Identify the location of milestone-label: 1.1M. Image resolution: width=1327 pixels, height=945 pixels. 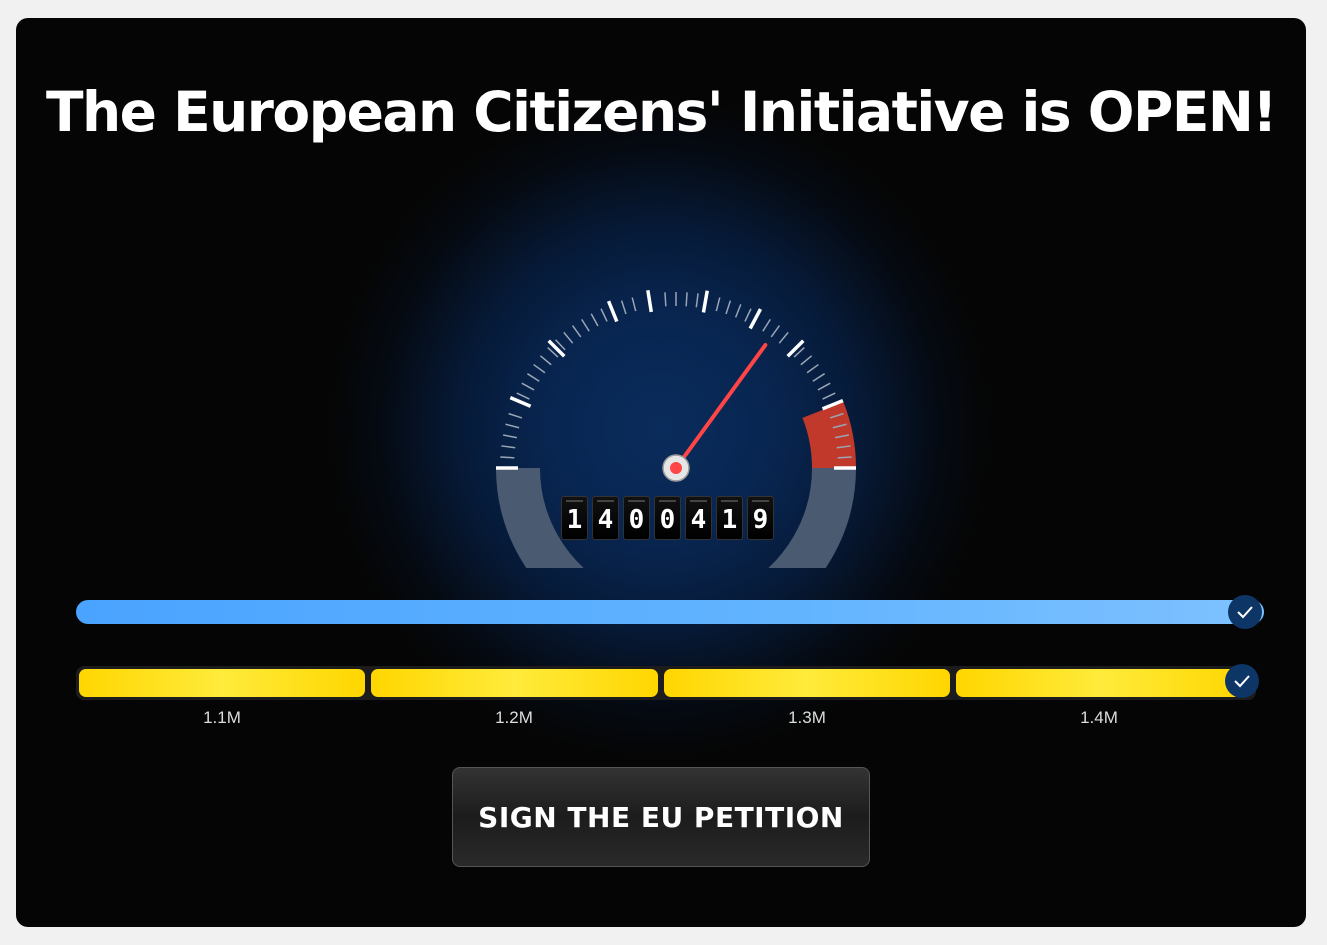
(222, 717).